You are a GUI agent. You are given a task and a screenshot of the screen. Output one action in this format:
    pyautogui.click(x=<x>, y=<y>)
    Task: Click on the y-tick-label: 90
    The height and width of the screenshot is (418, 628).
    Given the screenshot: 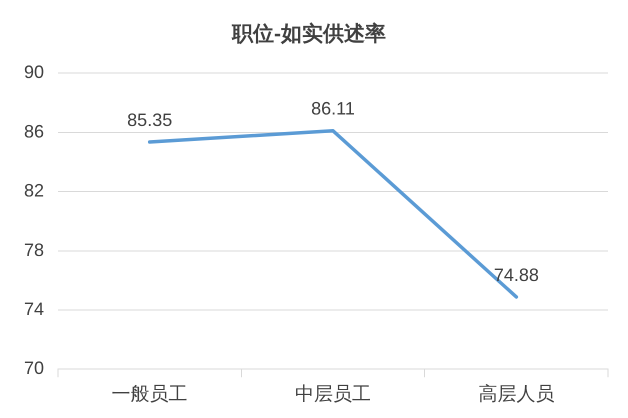 What is the action you would take?
    pyautogui.click(x=34, y=72)
    